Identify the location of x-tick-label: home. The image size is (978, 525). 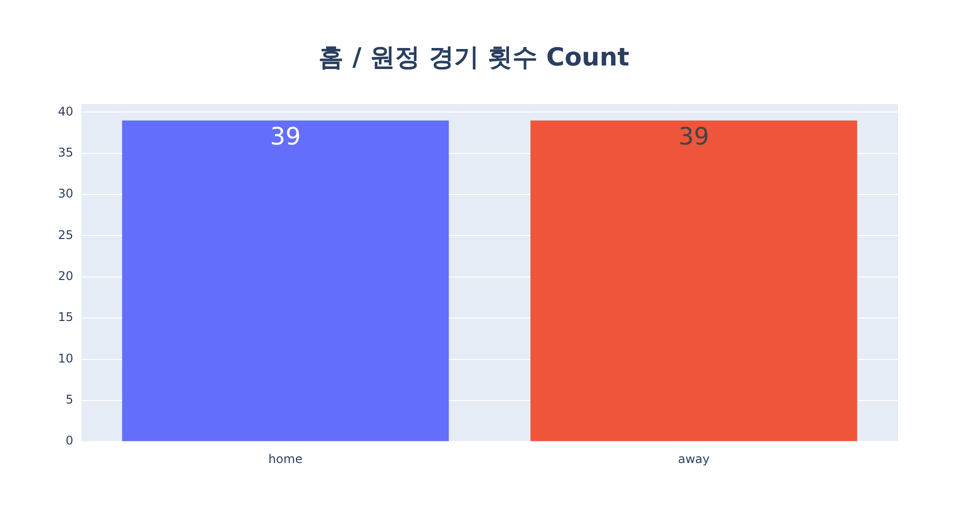
(285, 459).